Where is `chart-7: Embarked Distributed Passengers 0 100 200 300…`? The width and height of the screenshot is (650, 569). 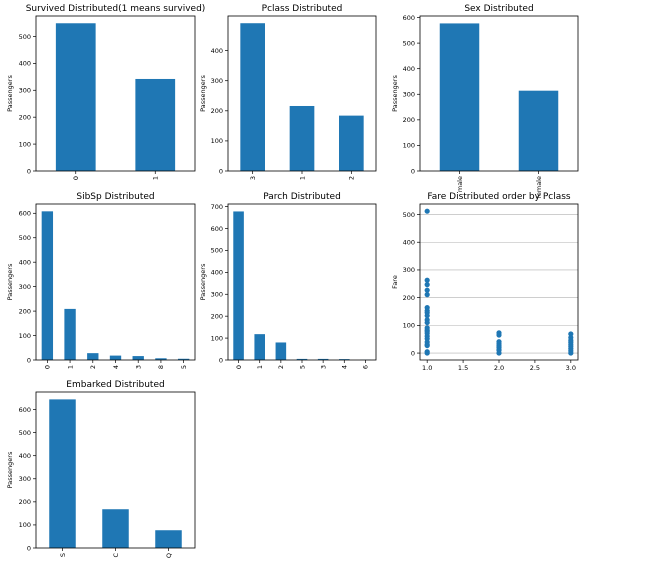
chart-7: Embarked Distributed Passengers 0 100 200 300… is located at coordinates (101, 469).